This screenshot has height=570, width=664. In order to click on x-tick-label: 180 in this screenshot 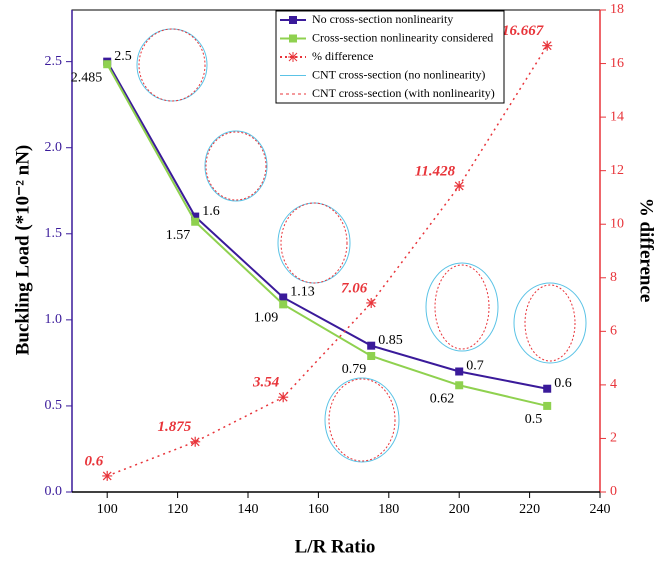, I will do `click(388, 509)`.